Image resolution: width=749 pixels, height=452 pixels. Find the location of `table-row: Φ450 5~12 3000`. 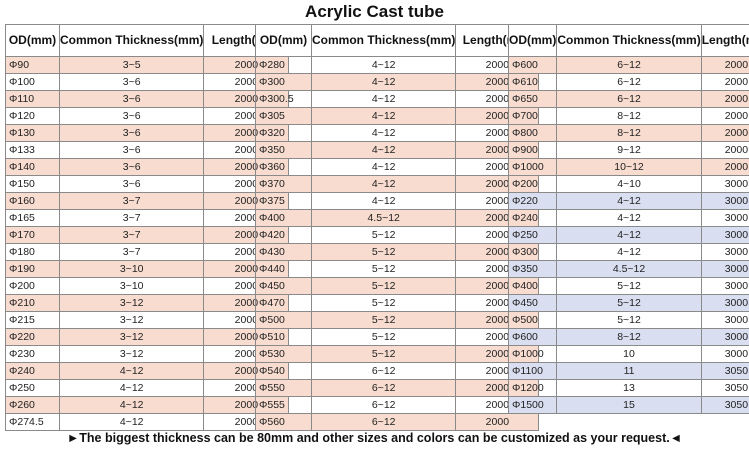

table-row: Φ450 5~12 3000 is located at coordinates (628, 303).